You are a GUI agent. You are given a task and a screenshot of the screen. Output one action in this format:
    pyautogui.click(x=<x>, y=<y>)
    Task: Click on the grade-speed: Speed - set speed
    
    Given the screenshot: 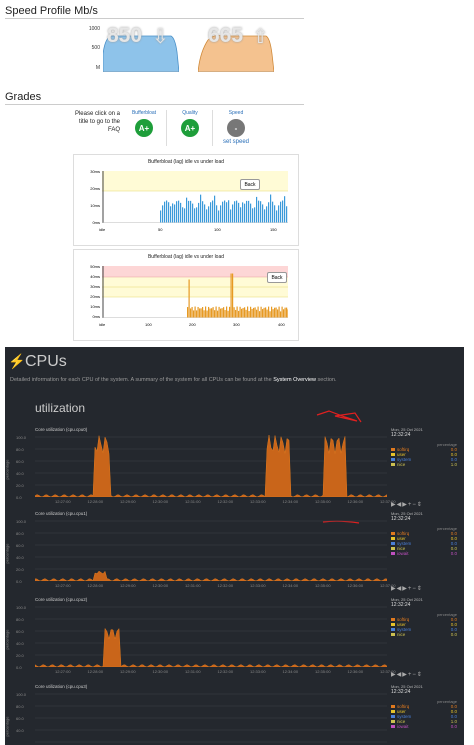 What is the action you would take?
    pyautogui.click(x=236, y=127)
    